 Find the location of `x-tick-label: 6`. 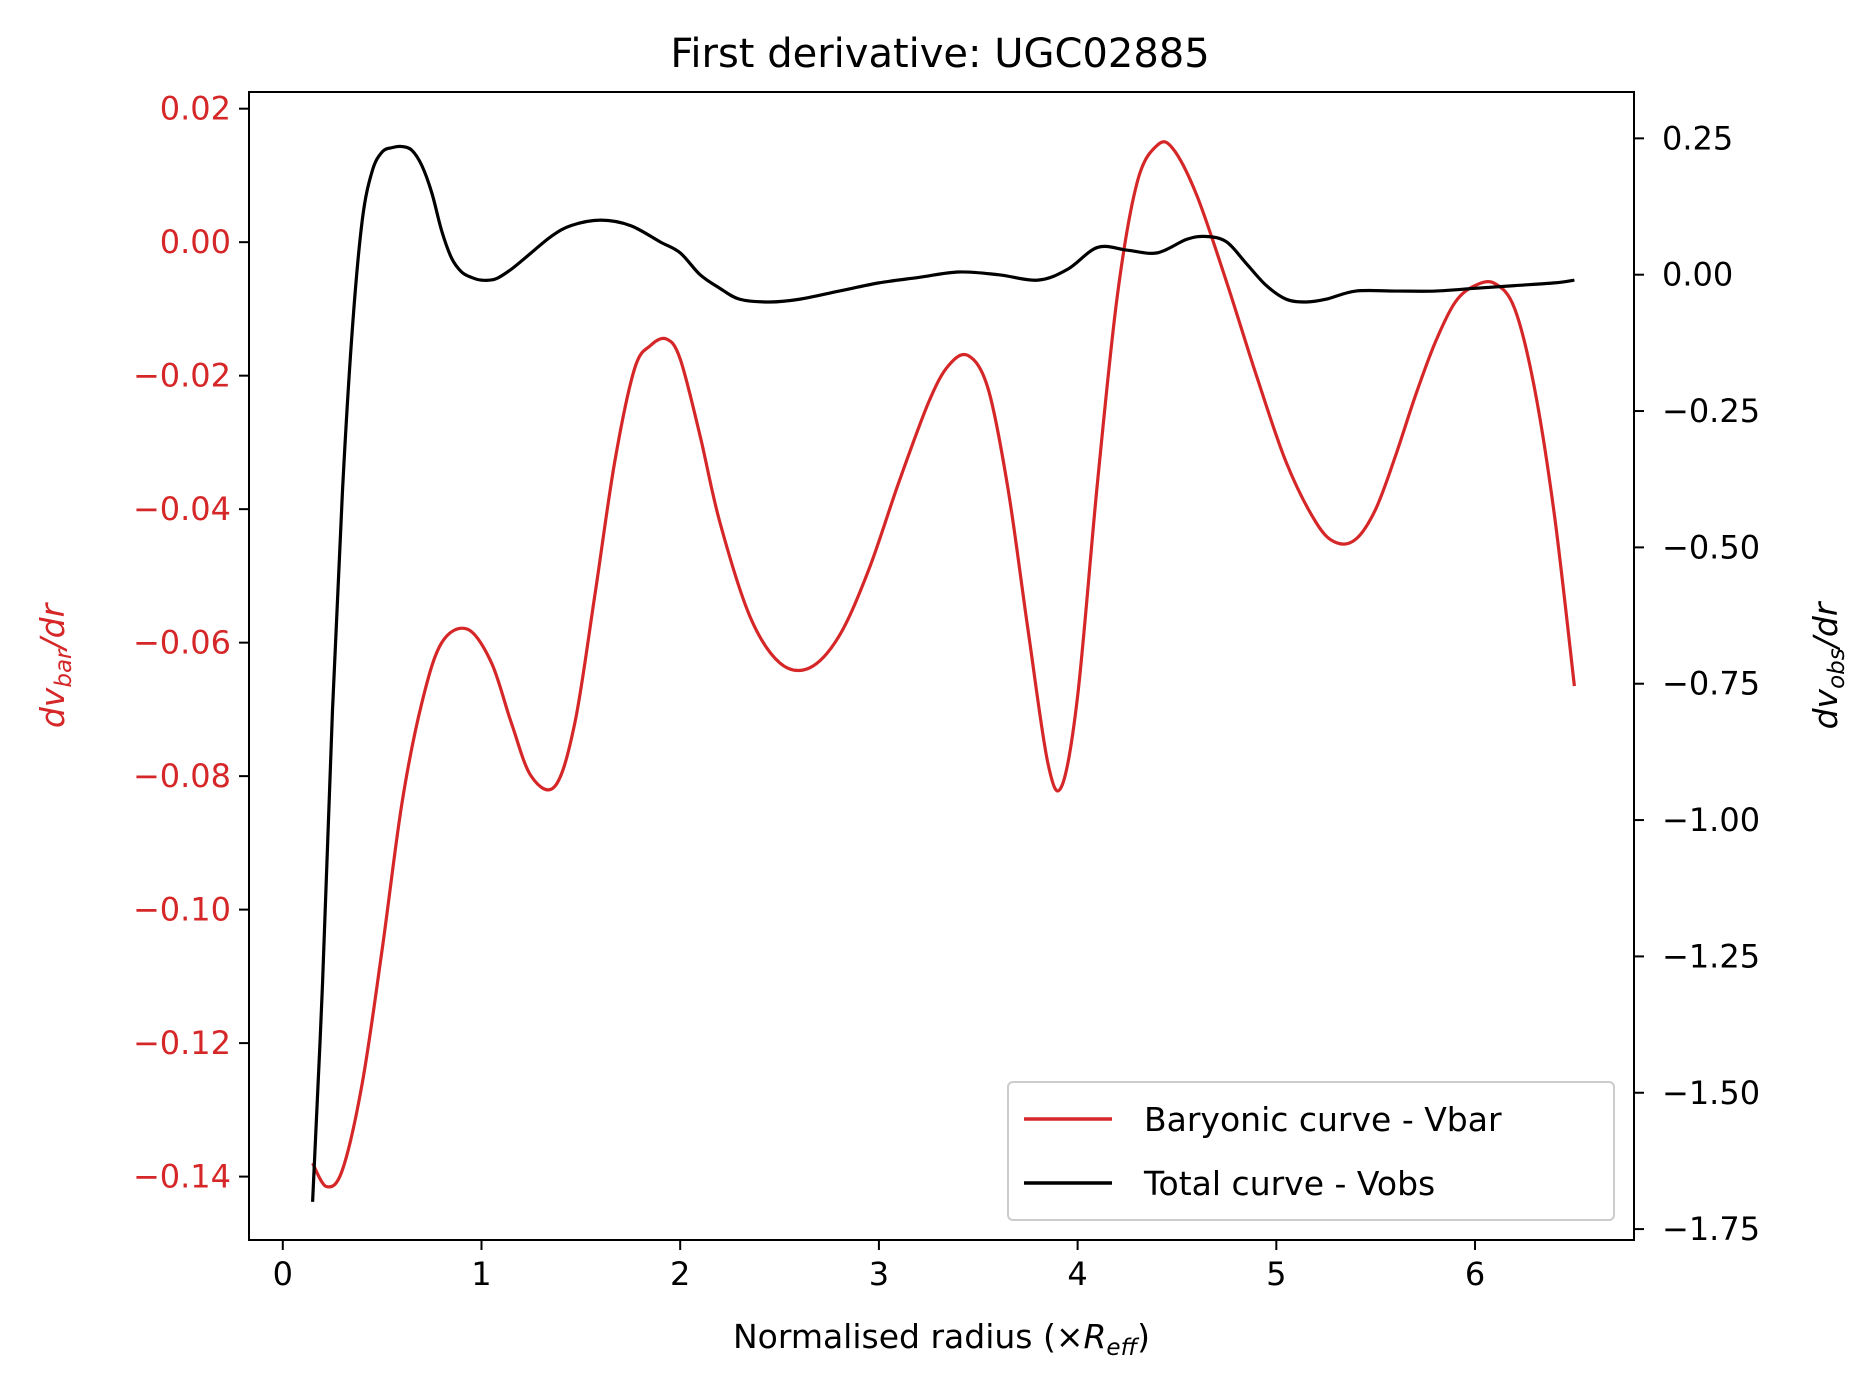

x-tick-label: 6 is located at coordinates (1475, 1274).